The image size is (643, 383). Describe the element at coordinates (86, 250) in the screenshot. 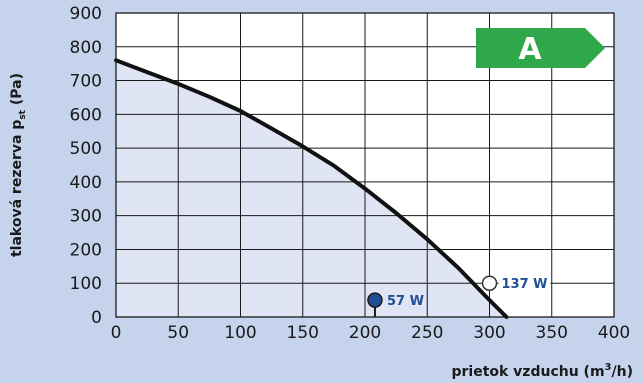

I see `y-tick-label-2: 200` at that location.